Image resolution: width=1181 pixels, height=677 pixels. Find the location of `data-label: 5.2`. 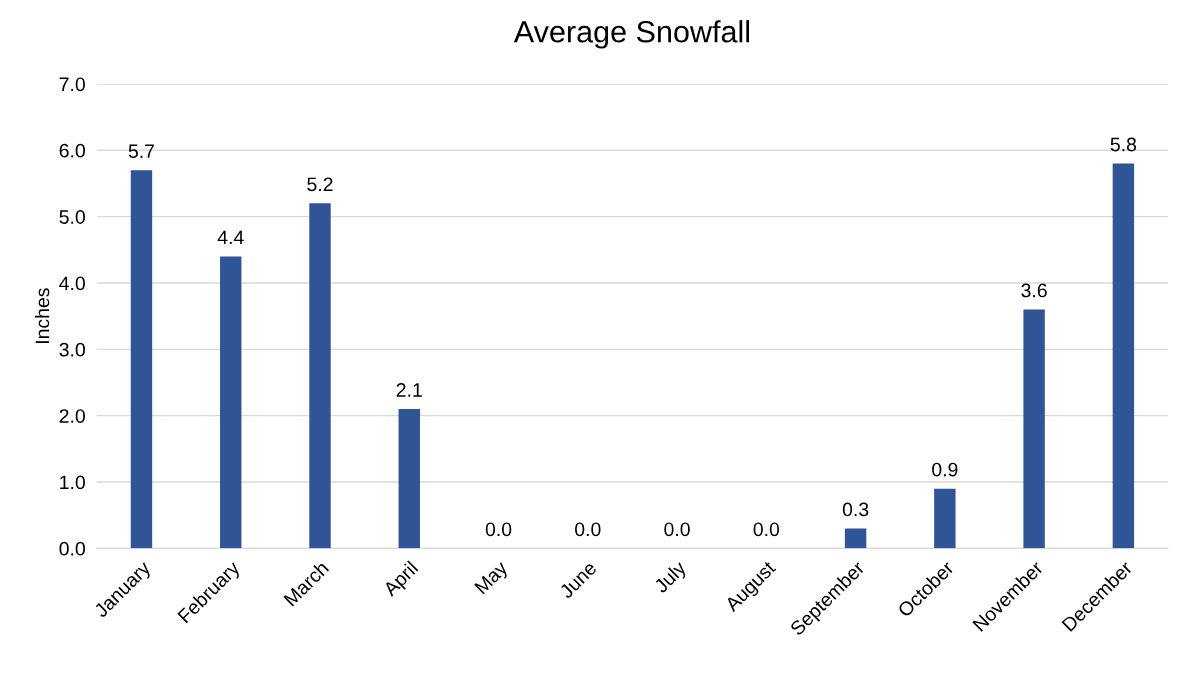

data-label: 5.2 is located at coordinates (320, 184).